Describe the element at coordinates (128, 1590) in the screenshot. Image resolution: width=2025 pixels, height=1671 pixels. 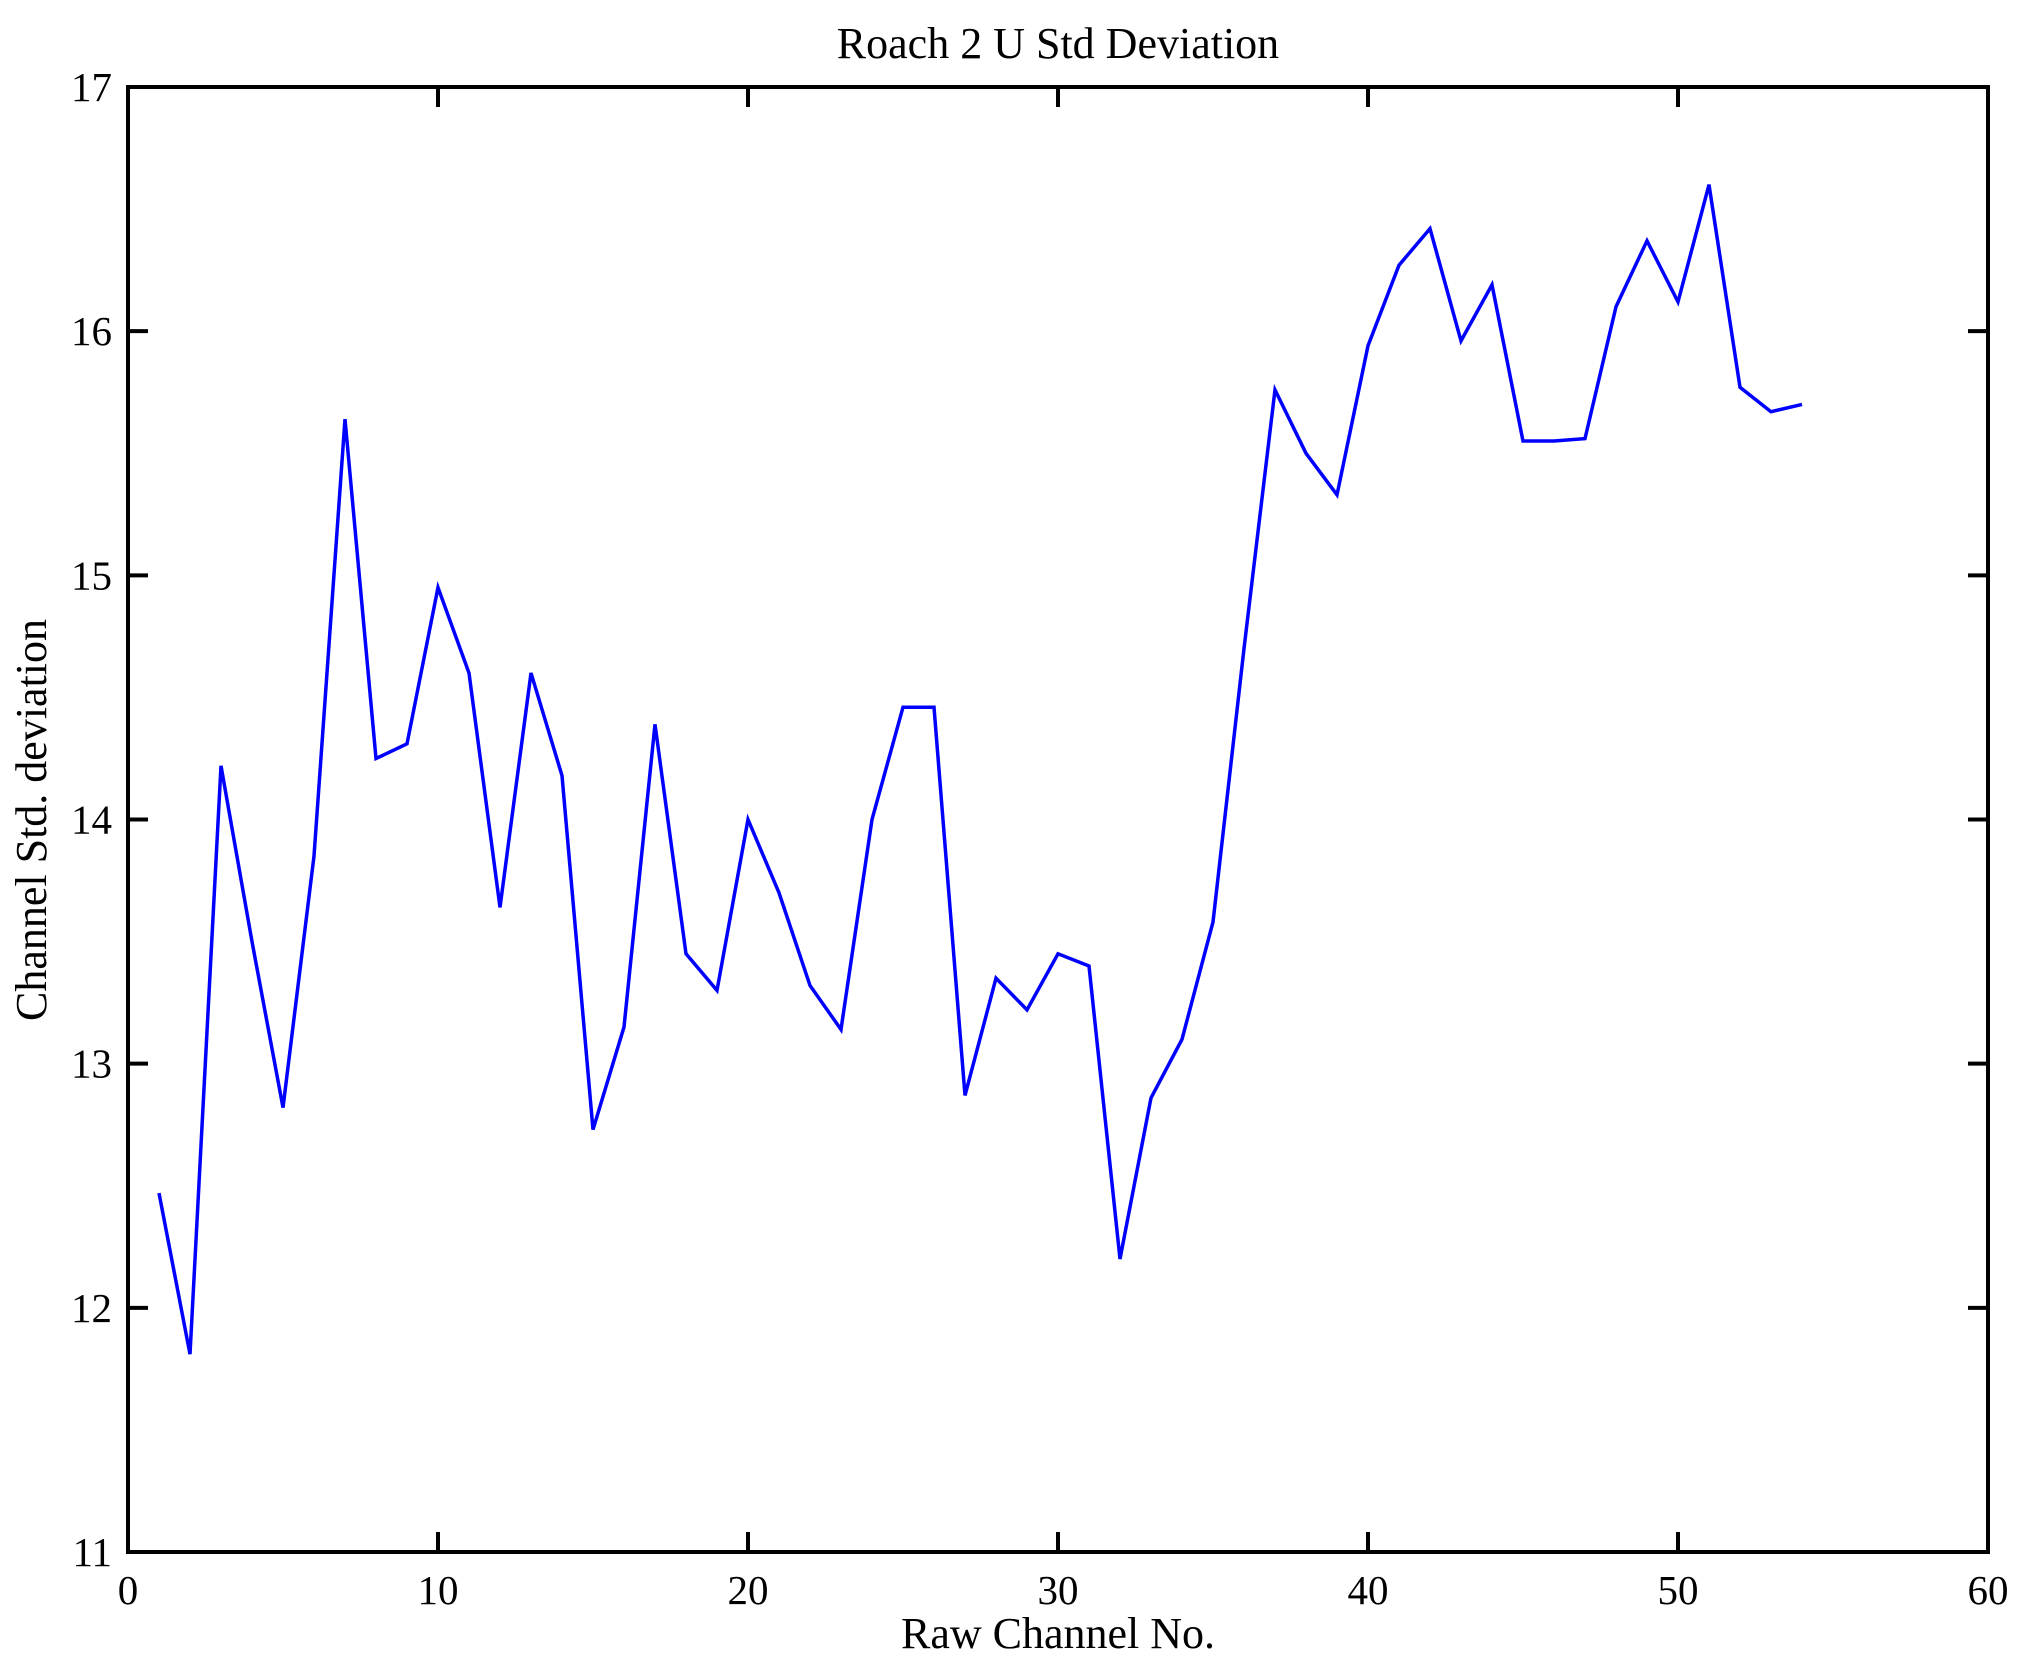
I see `x-tick-label: 0` at that location.